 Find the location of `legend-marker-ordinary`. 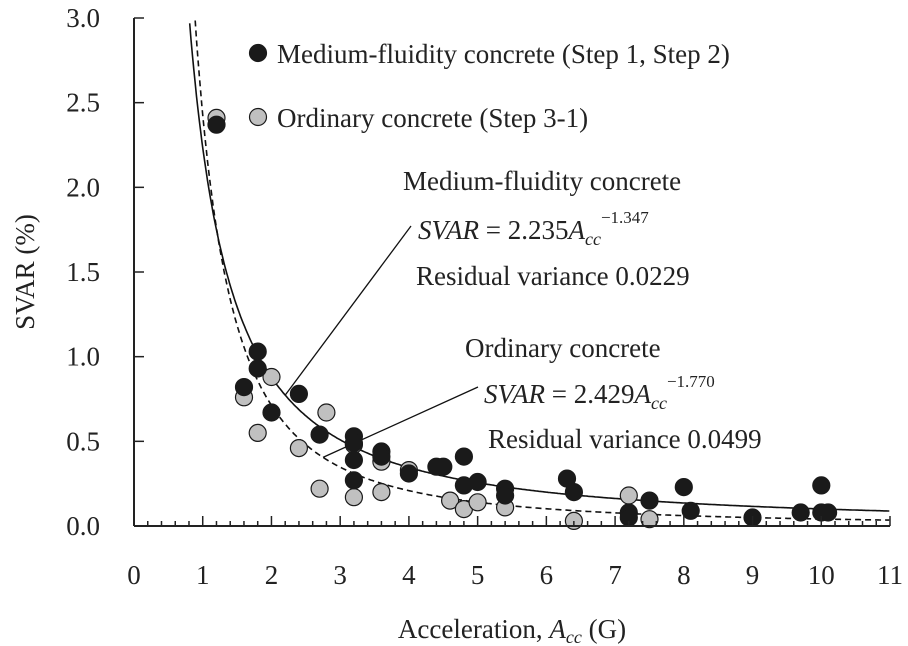

legend-marker-ordinary is located at coordinates (258, 117).